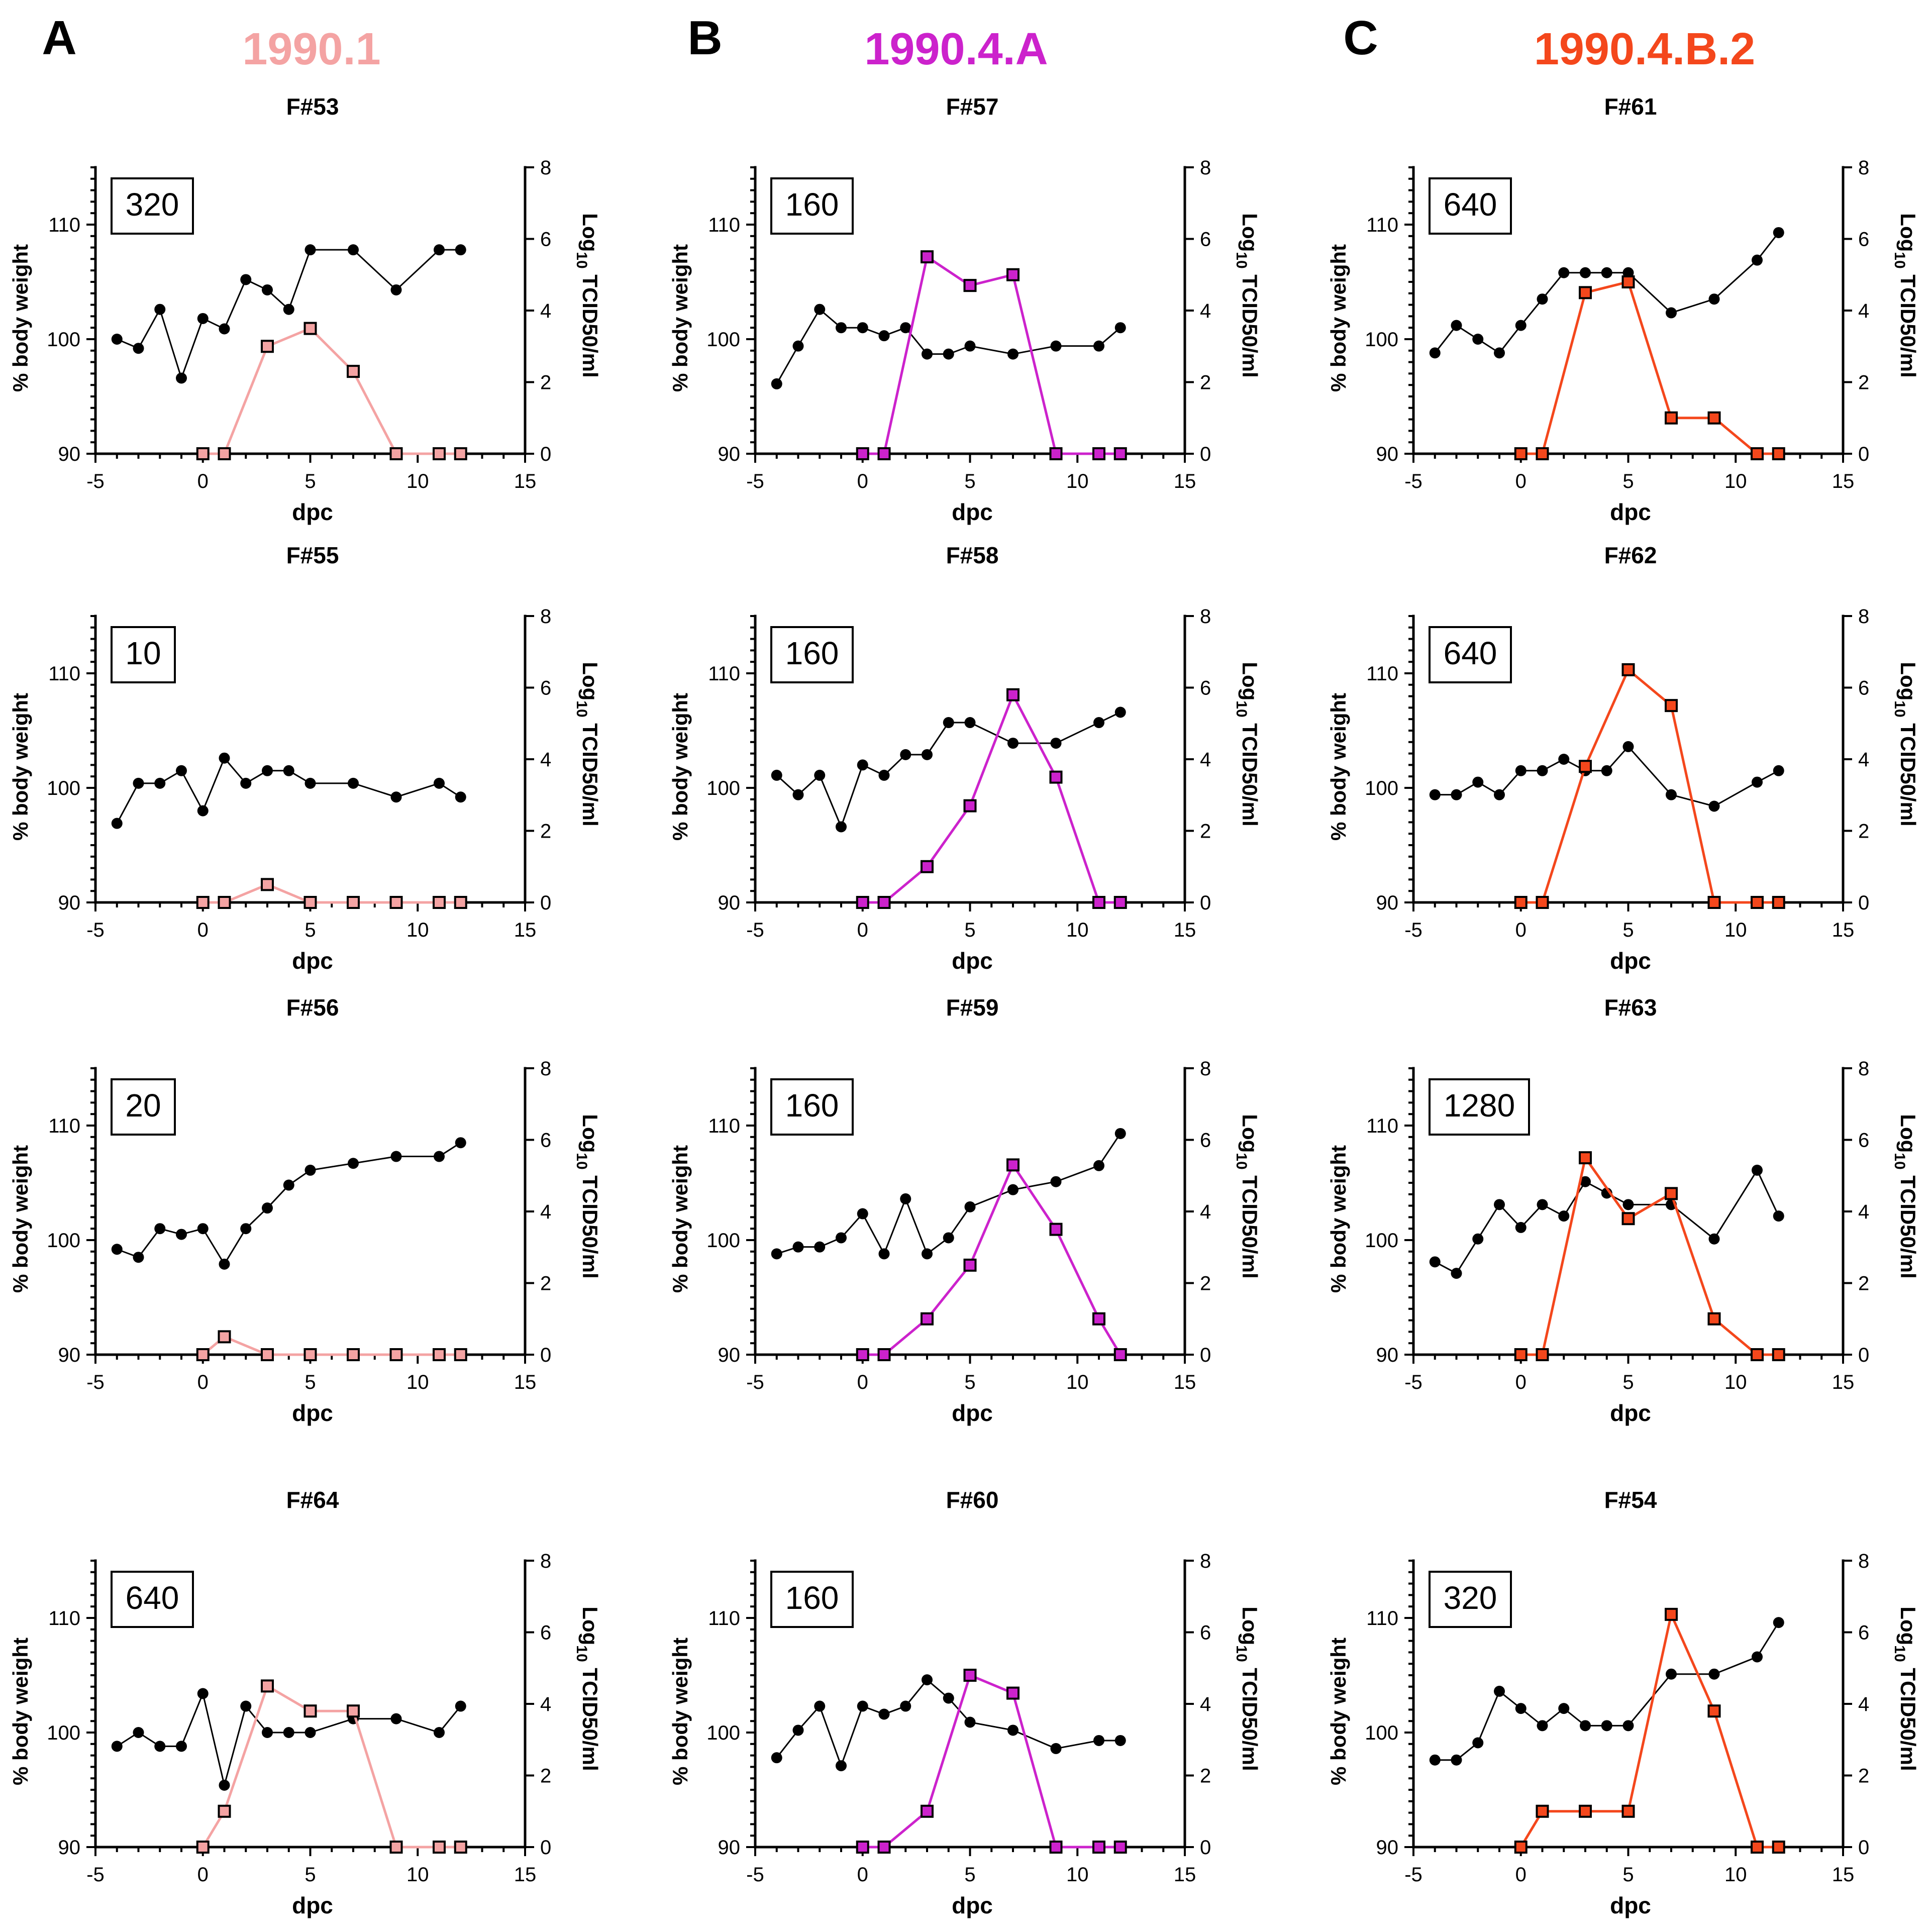 The image size is (1932, 1932). Describe the element at coordinates (545, 454) in the screenshot. I see `y2-tick-label: 0` at that location.